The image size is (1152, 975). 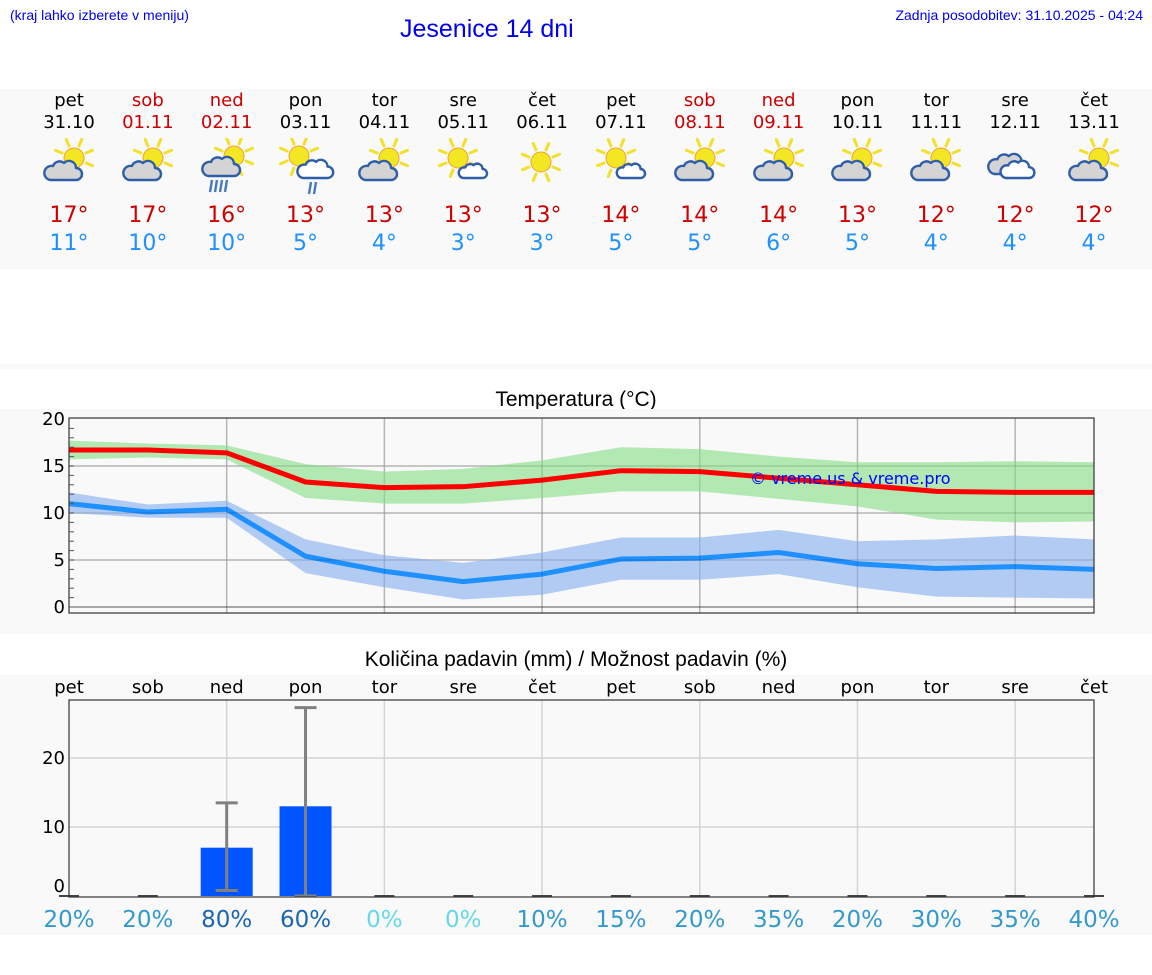 What do you see at coordinates (463, 122) in the screenshot?
I see `day-date: 05.11` at bounding box center [463, 122].